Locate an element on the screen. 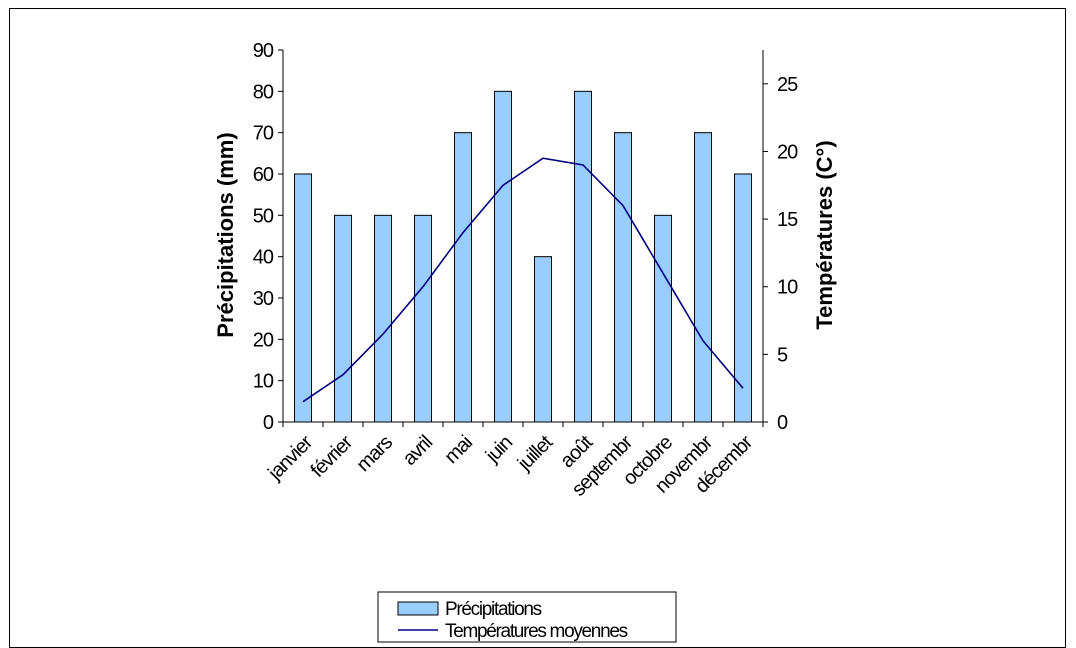 This screenshot has height=648, width=1076. y-tick-label: 40 is located at coordinates (263, 258).